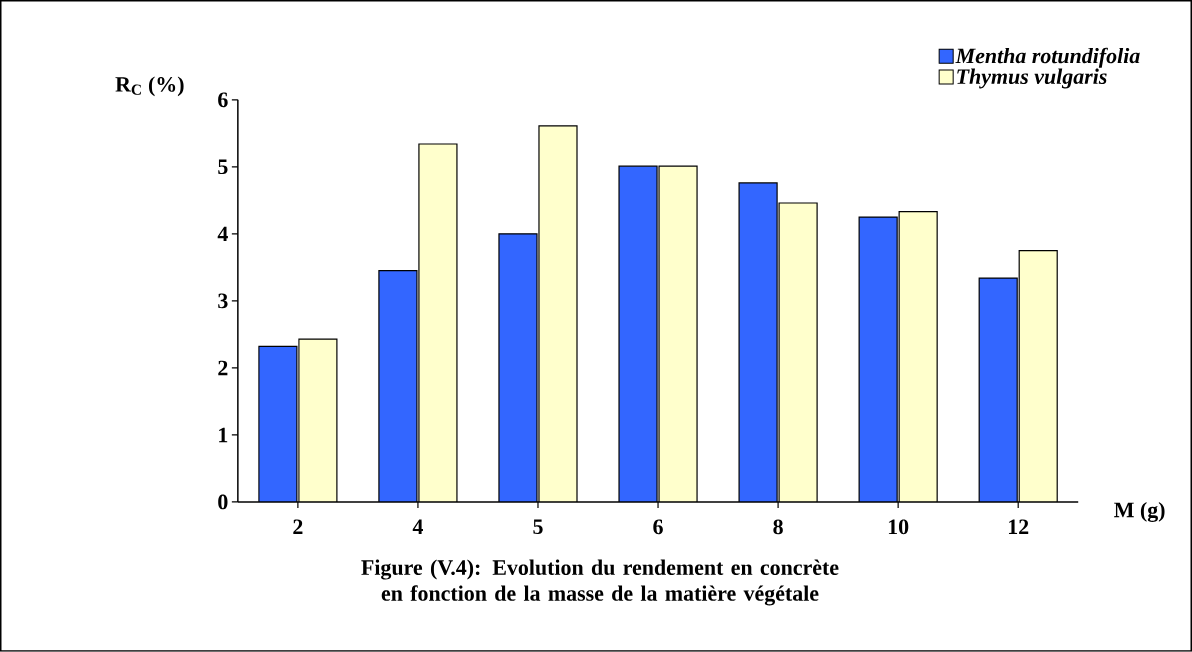  What do you see at coordinates (222, 234) in the screenshot?
I see `y-tick-label: 4` at bounding box center [222, 234].